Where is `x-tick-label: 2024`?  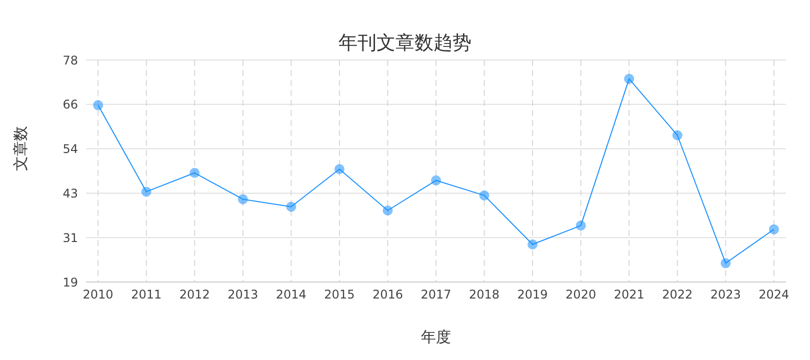
x-tick-label: 2024 is located at coordinates (774, 295).